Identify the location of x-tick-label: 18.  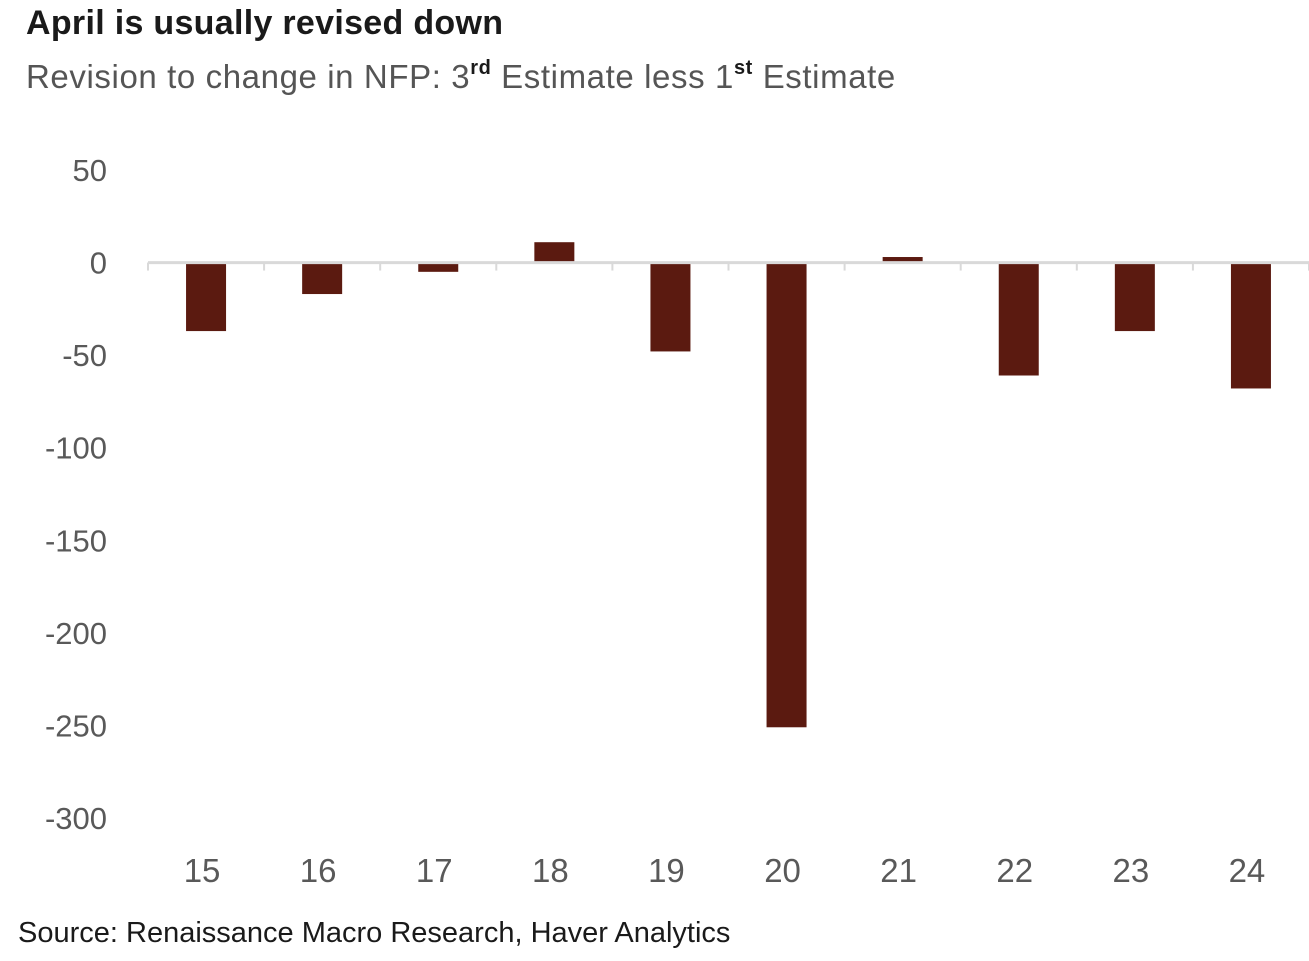
(550, 870).